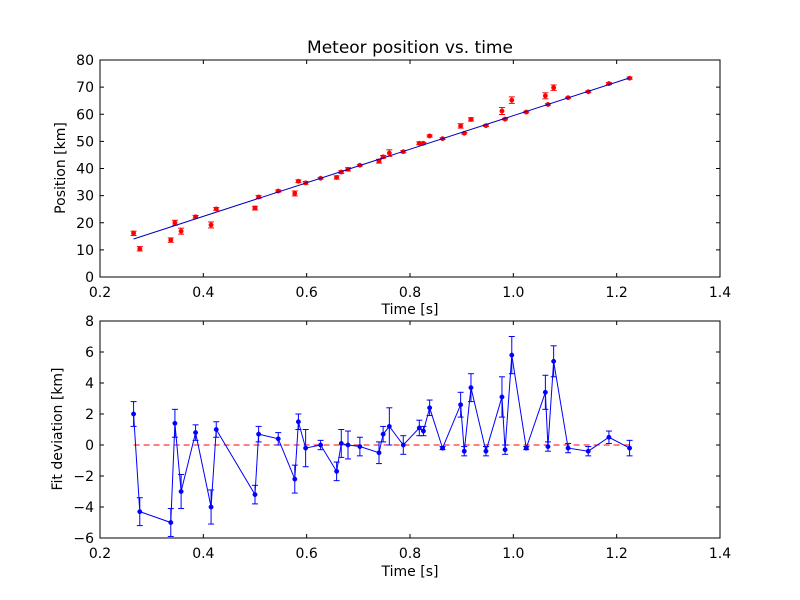 The width and height of the screenshot is (800, 600). Describe the element at coordinates (89, 322) in the screenshot. I see `y-tick-label: 8` at that location.